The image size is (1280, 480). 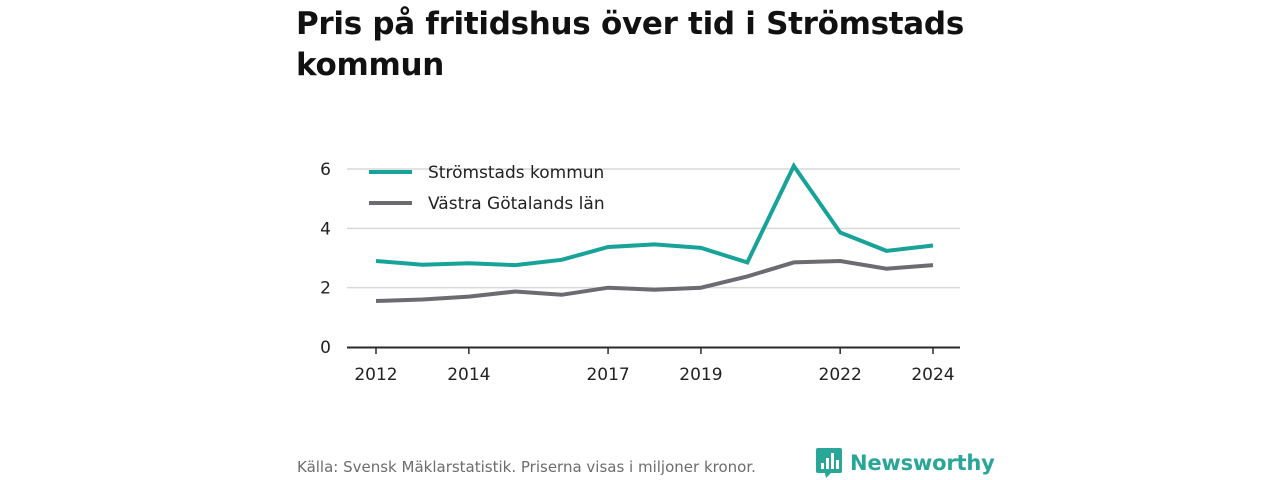 What do you see at coordinates (700, 375) in the screenshot?
I see `x-tick-label: 2019` at bounding box center [700, 375].